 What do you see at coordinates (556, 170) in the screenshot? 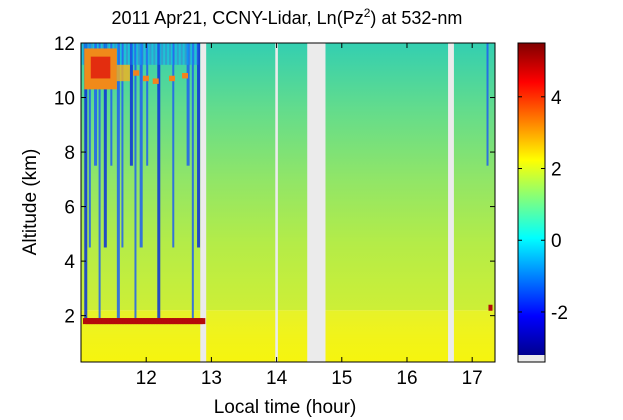
I see `colorbar-tick-label: 2` at bounding box center [556, 170].